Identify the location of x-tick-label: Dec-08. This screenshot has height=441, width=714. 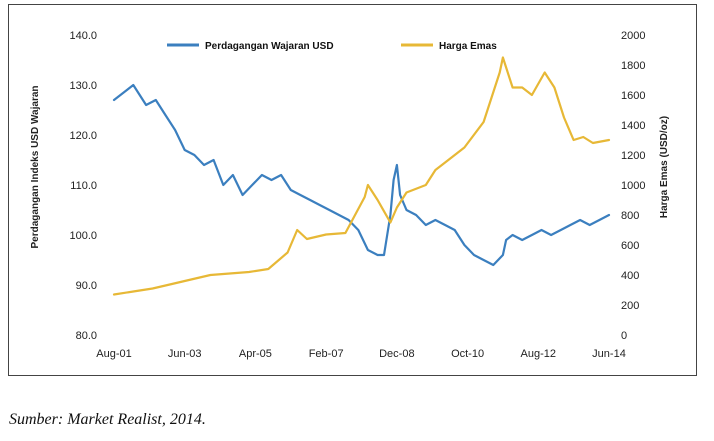
(396, 354).